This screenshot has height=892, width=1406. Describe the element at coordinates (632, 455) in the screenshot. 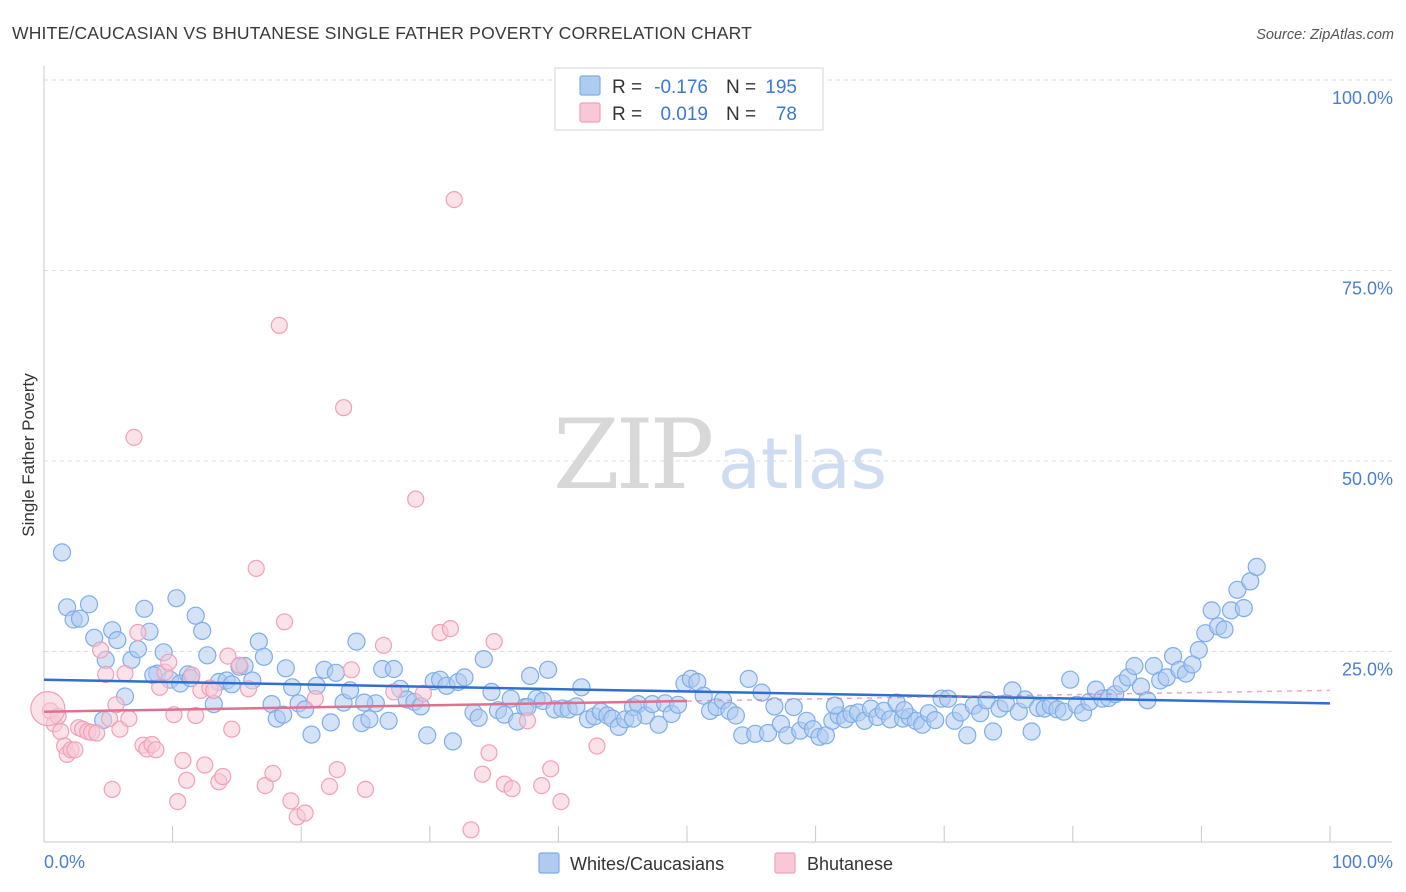

I see `watermark-zip: ZIP` at that location.